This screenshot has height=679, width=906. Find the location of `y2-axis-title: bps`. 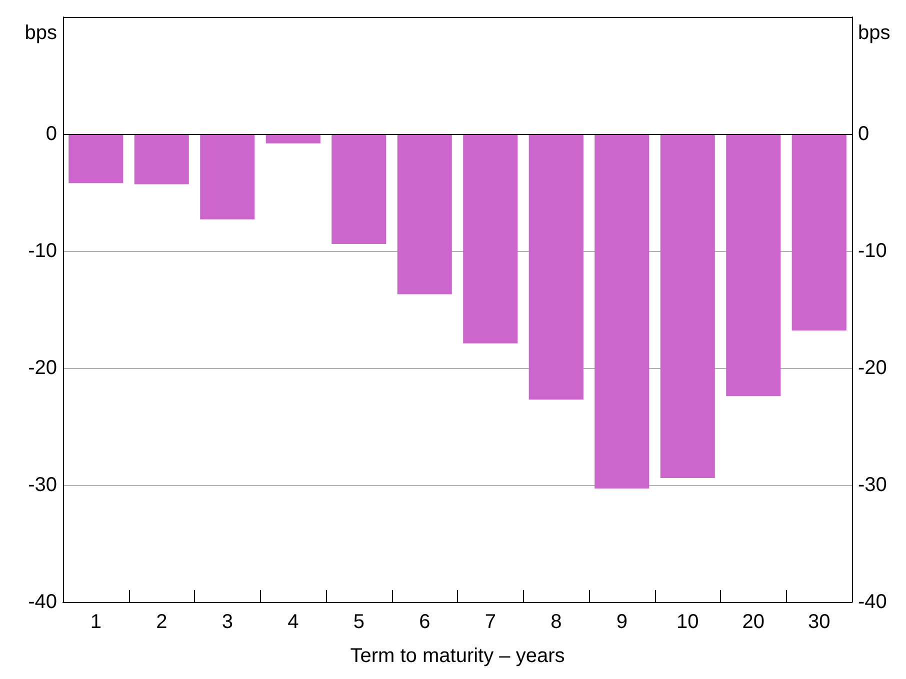

y2-axis-title: bps is located at coordinates (874, 33).